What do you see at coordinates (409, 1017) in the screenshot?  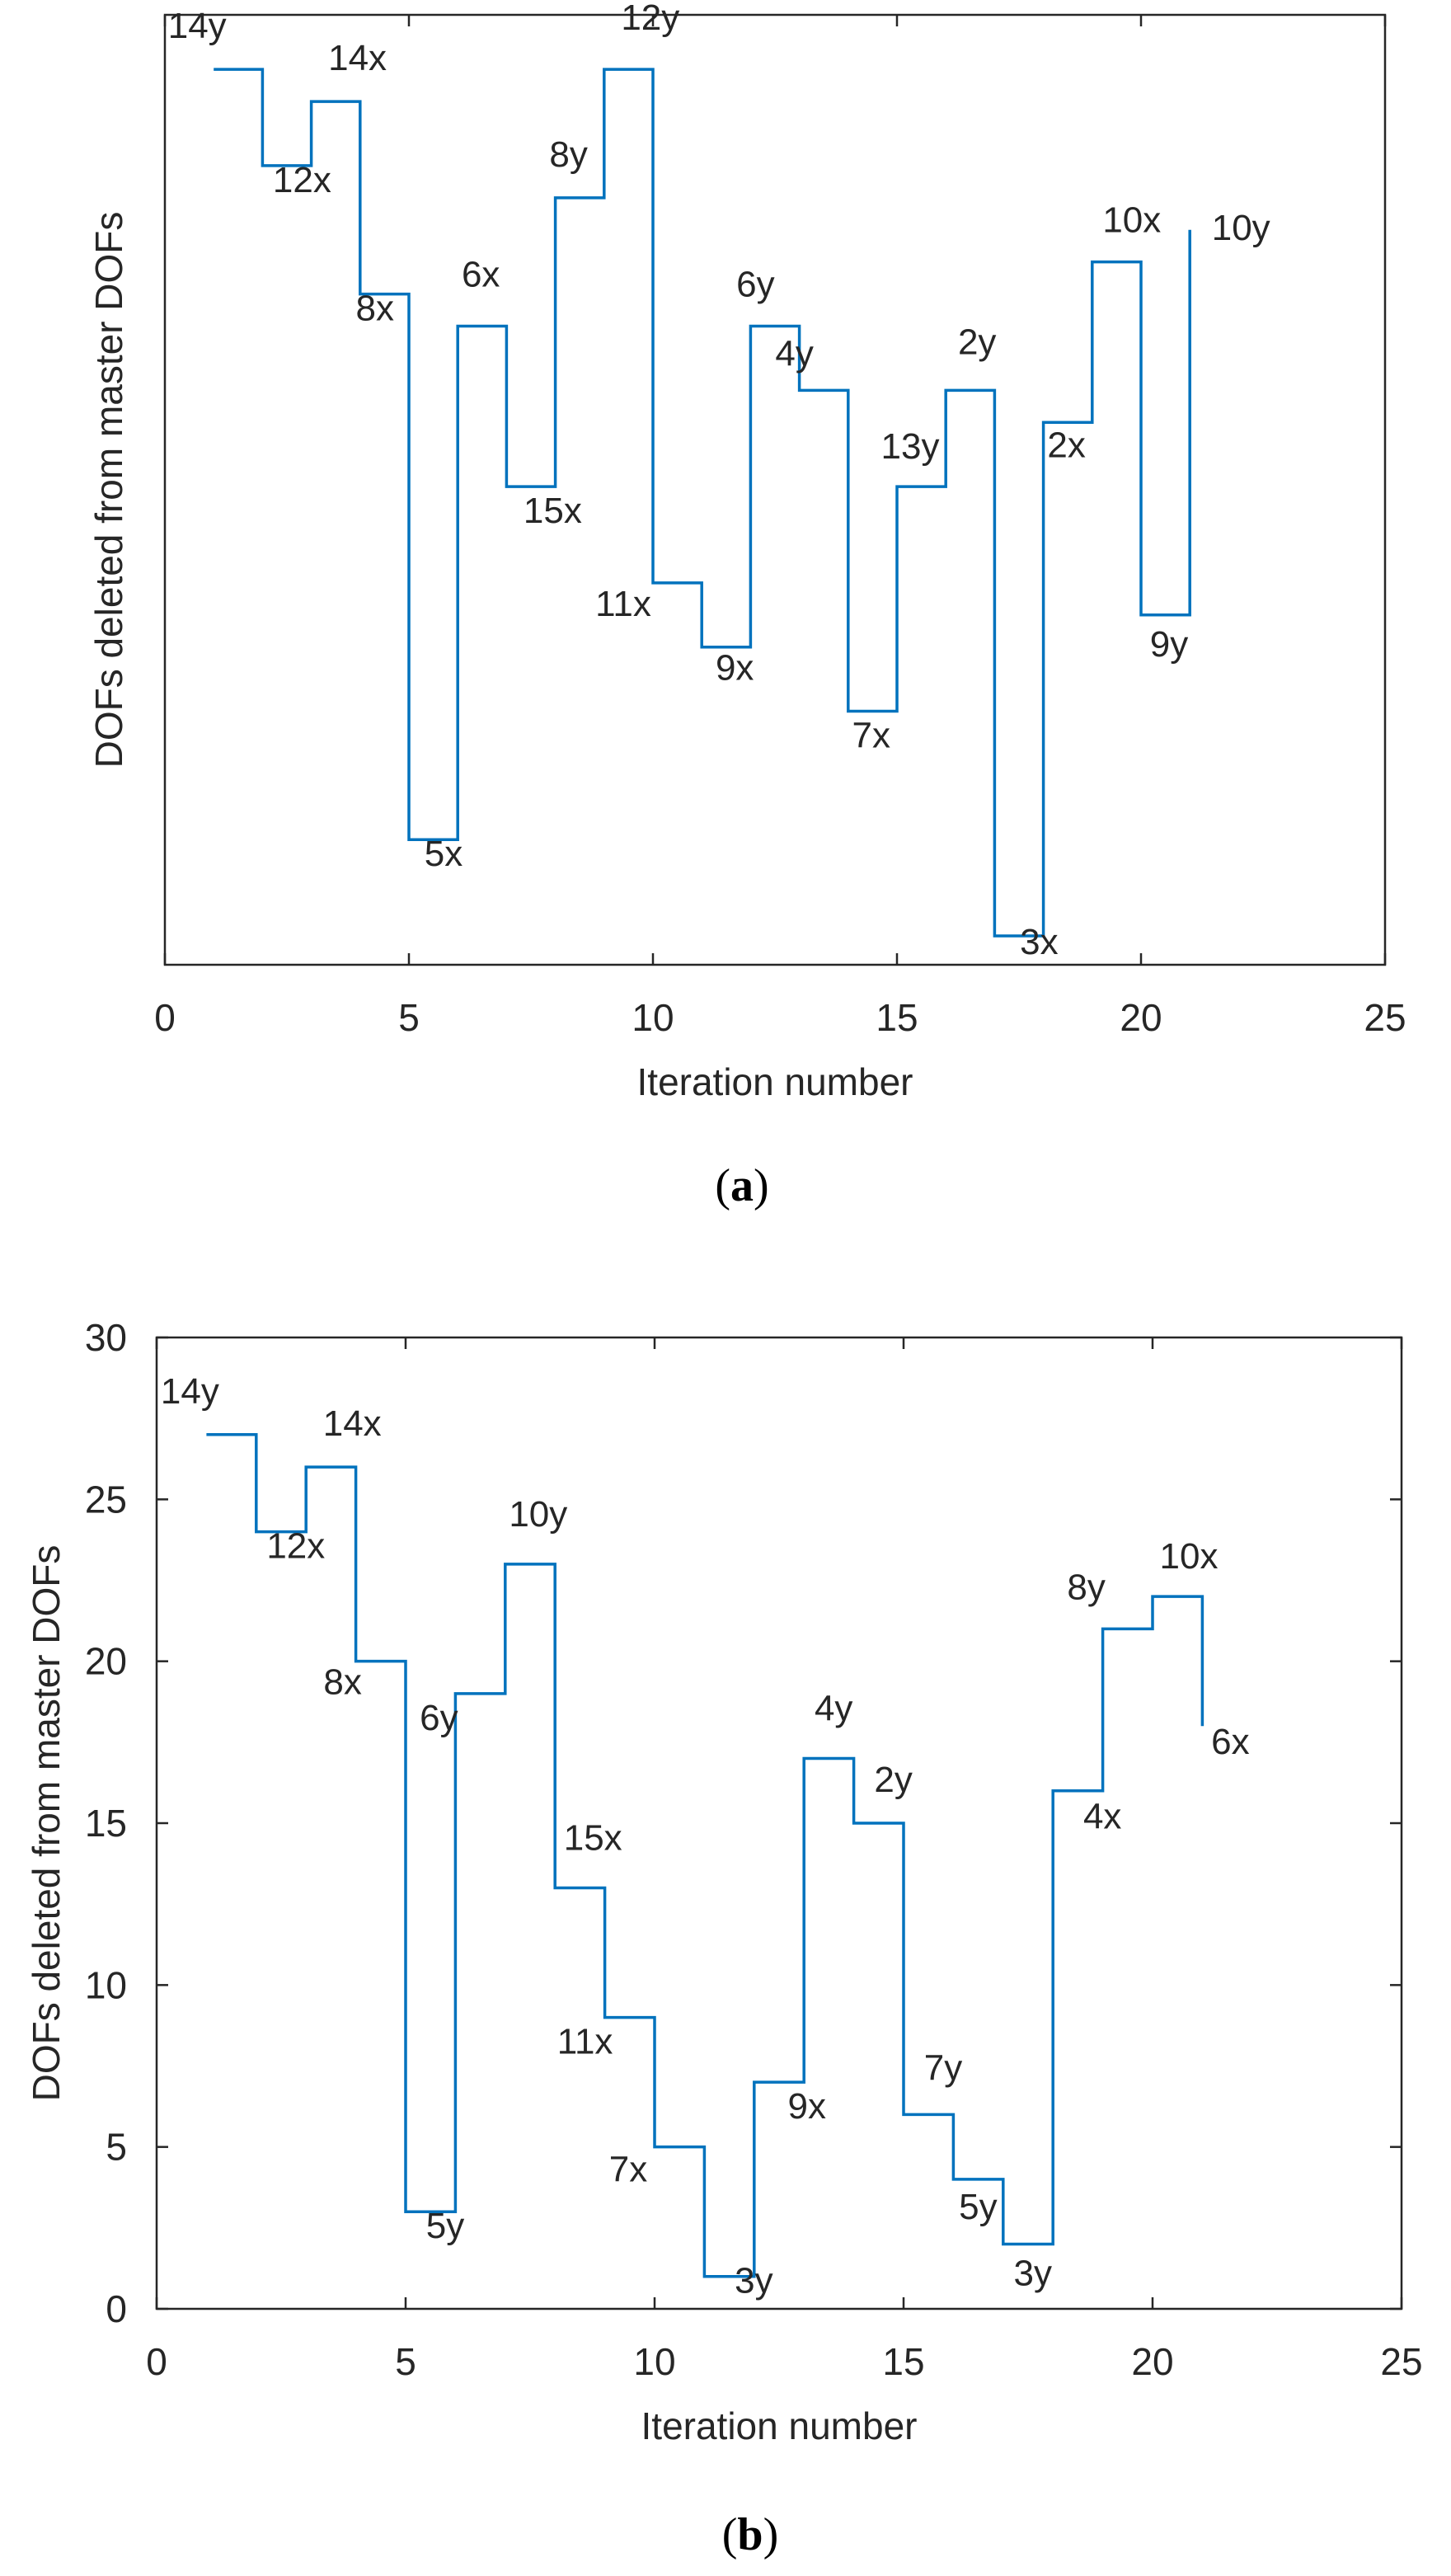 I see `x-tick-label-a: 5` at bounding box center [409, 1017].